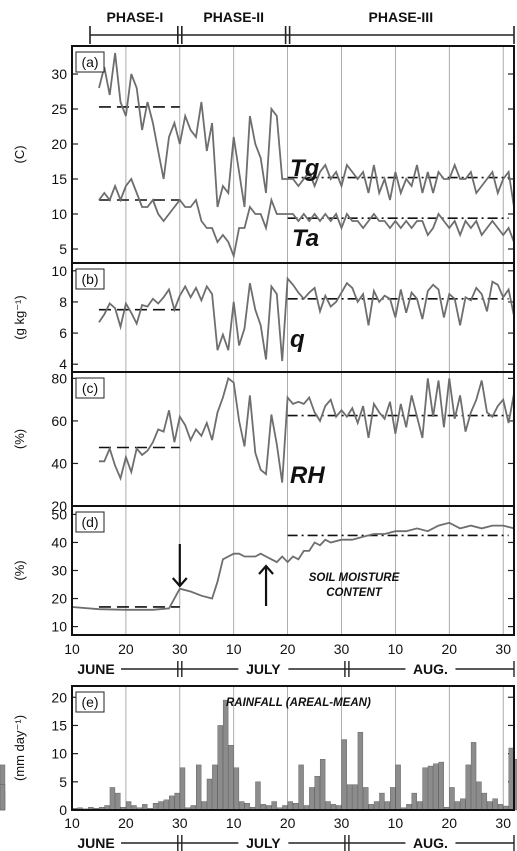  Describe the element at coordinates (305, 168) in the screenshot. I see `series-label: Tg` at that location.